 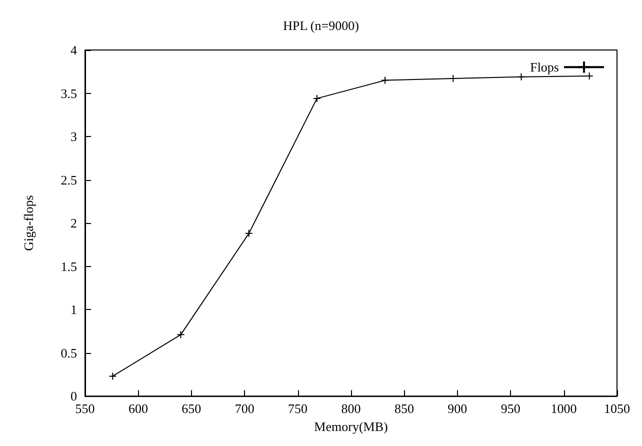 I want to click on chart-title: HPL (n=9000), so click(x=321, y=25).